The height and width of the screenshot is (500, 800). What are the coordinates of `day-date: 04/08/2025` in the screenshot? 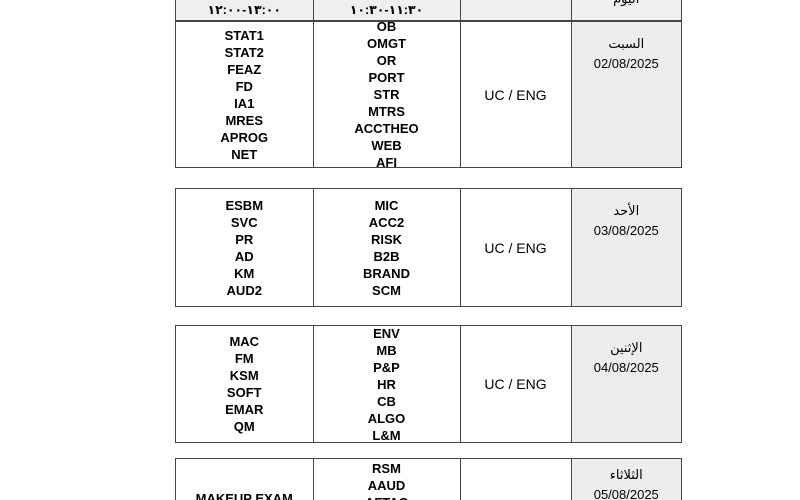 It's located at (626, 367).